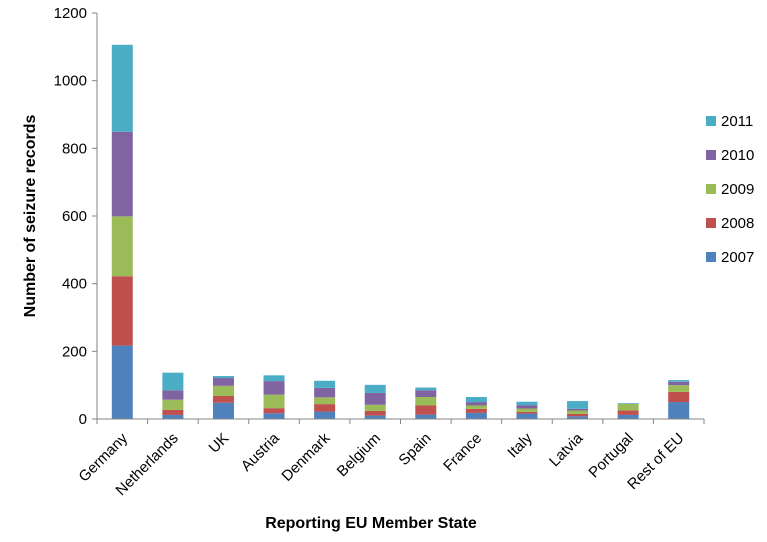  I want to click on legend-swatch-2009, so click(711, 189).